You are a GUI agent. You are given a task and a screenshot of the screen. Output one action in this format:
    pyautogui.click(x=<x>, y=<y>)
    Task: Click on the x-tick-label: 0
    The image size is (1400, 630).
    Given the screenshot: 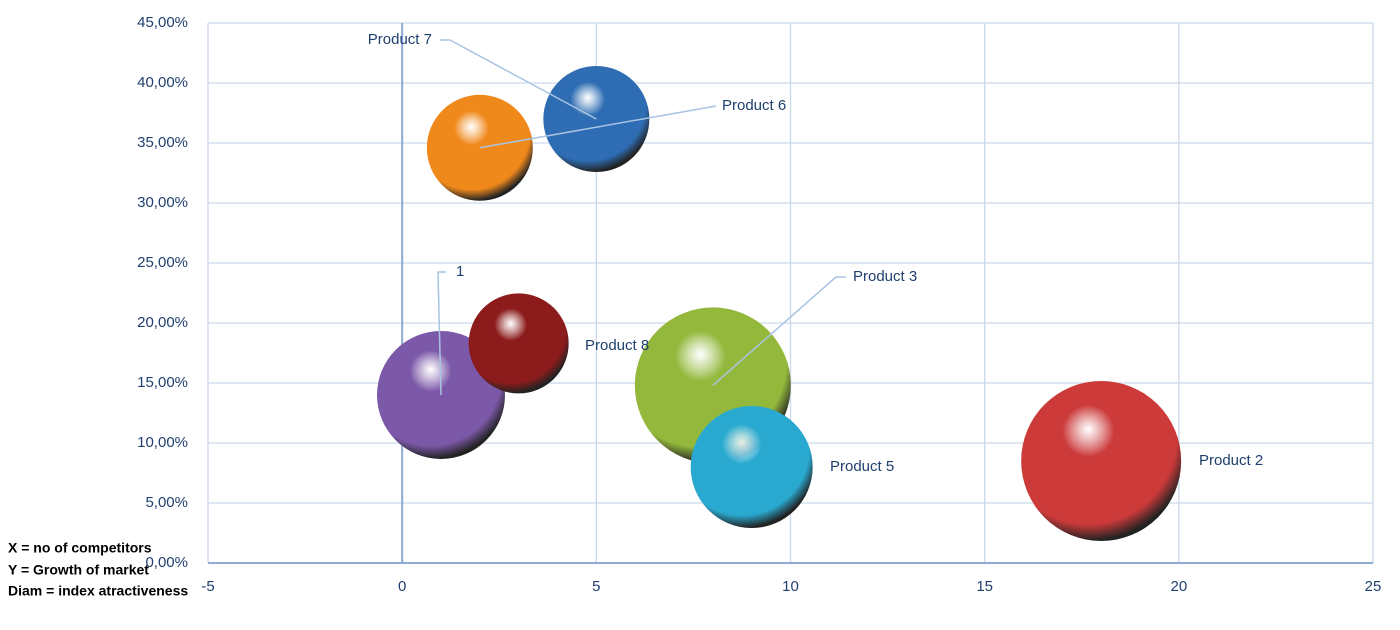 What is the action you would take?
    pyautogui.click(x=402, y=586)
    